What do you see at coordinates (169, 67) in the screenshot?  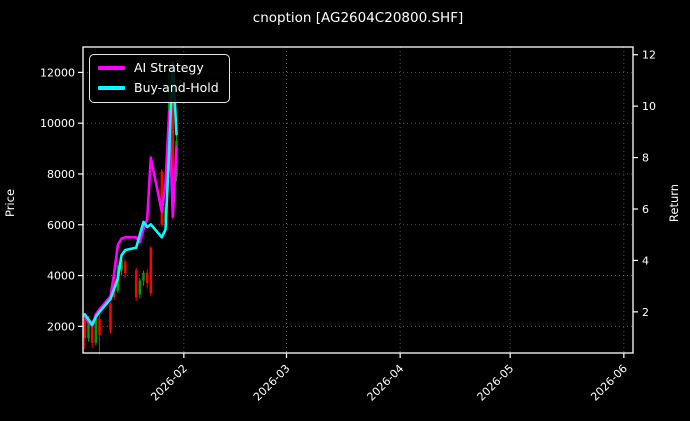 I see `legend-label-ai-strategy: AI Strategy` at bounding box center [169, 67].